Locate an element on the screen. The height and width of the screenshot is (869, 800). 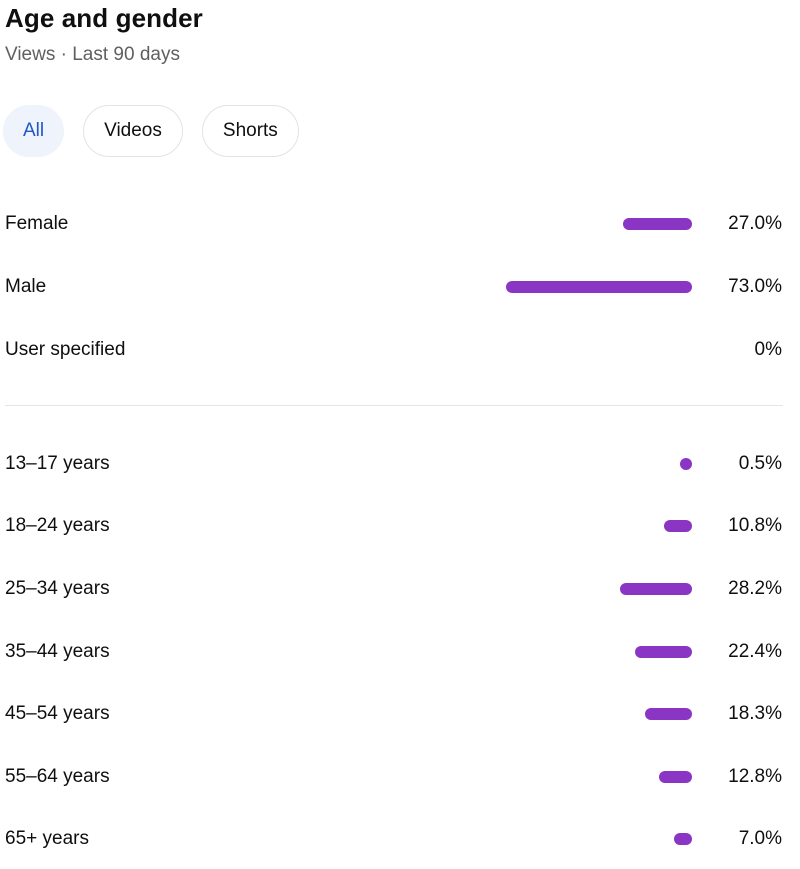
page-subtitle: Views · Last 90 days is located at coordinates (92, 54).